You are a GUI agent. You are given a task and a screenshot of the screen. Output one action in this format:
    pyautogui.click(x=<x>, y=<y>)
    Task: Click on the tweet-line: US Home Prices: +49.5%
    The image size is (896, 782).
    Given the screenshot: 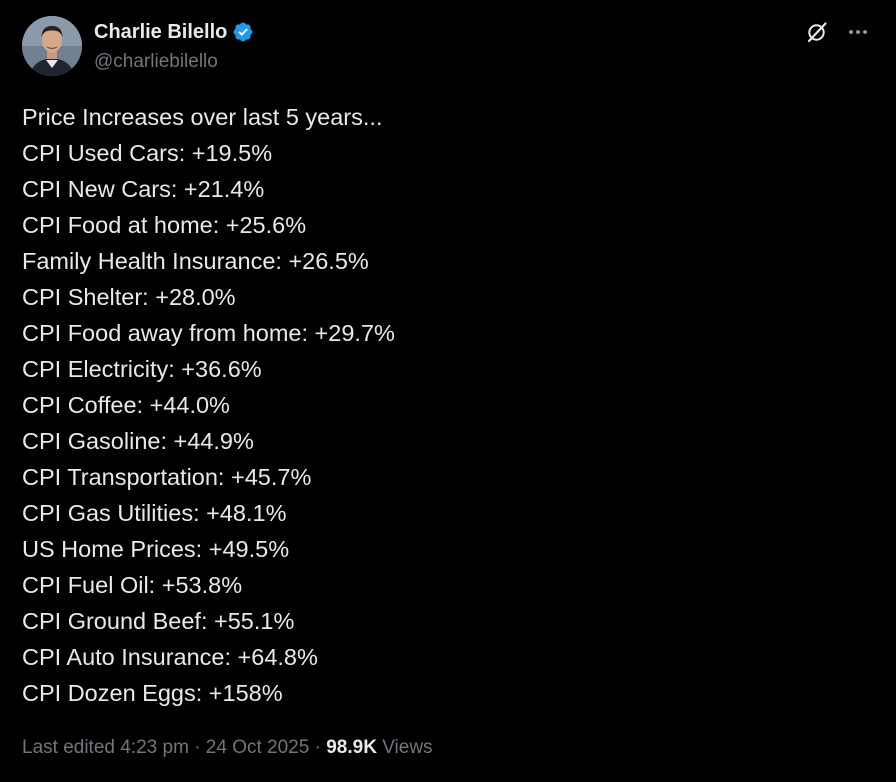 What is the action you would take?
    pyautogui.click(x=156, y=549)
    